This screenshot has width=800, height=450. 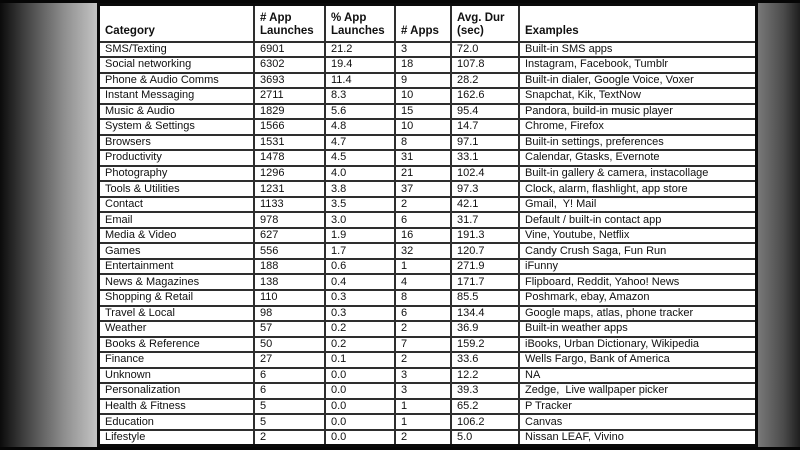 What do you see at coordinates (176, 282) in the screenshot?
I see `cell-category: News & Magazines` at bounding box center [176, 282].